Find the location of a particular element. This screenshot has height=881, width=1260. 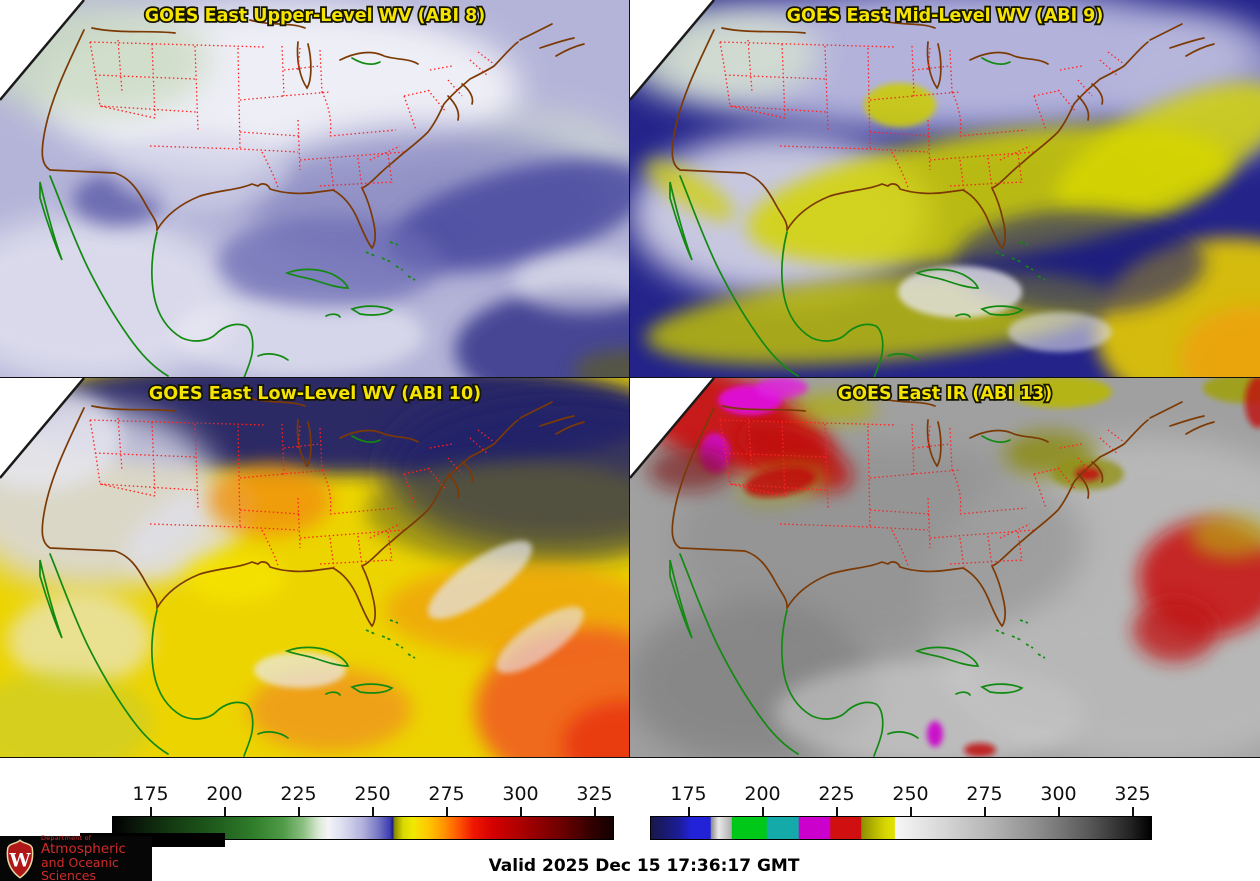

logo-name-line2: and Oceanic Sciences is located at coordinates (80, 867).